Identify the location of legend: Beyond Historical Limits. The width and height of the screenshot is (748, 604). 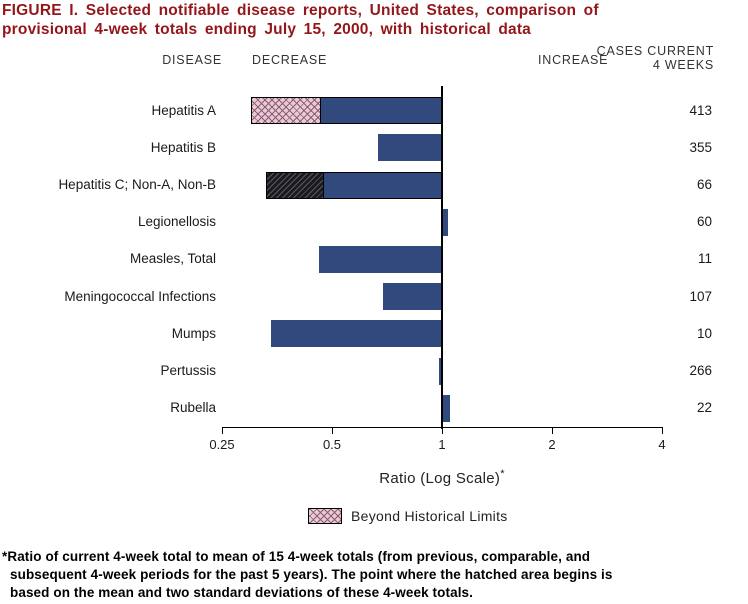
(408, 516).